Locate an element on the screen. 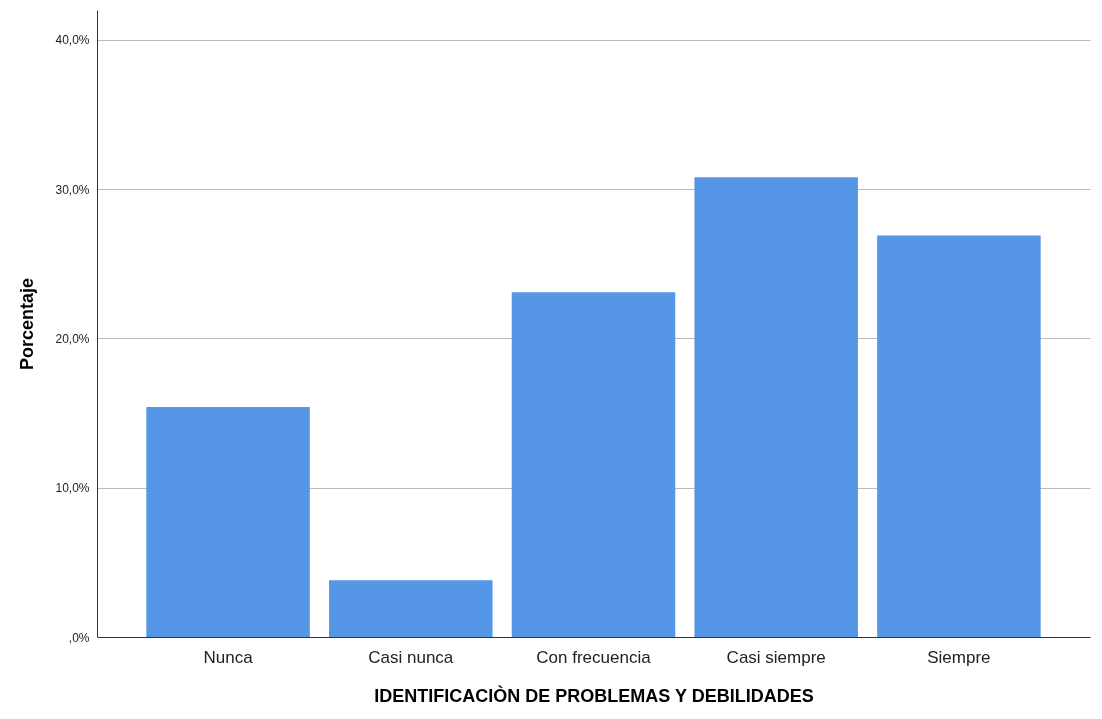 This screenshot has width=1102, height=719. x-tick-label: Casi siempre is located at coordinates (776, 657).